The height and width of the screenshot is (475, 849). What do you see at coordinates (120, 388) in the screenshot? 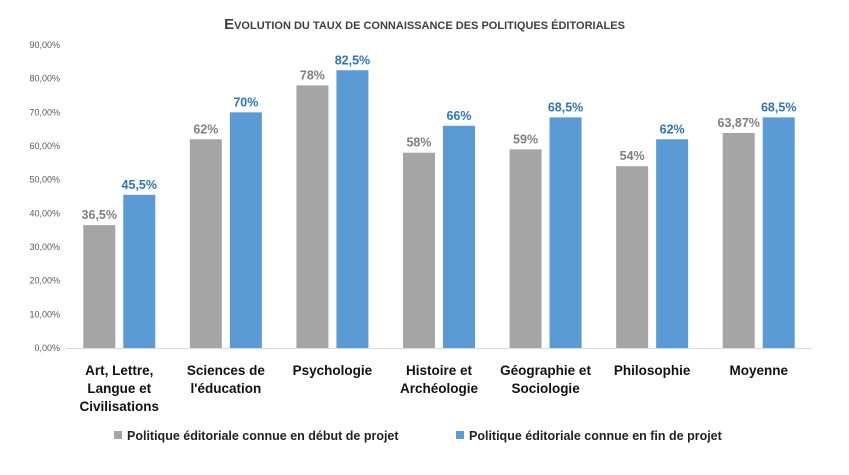
I see `category-label: Art, Lettre, Langue et Civilisations` at bounding box center [120, 388].